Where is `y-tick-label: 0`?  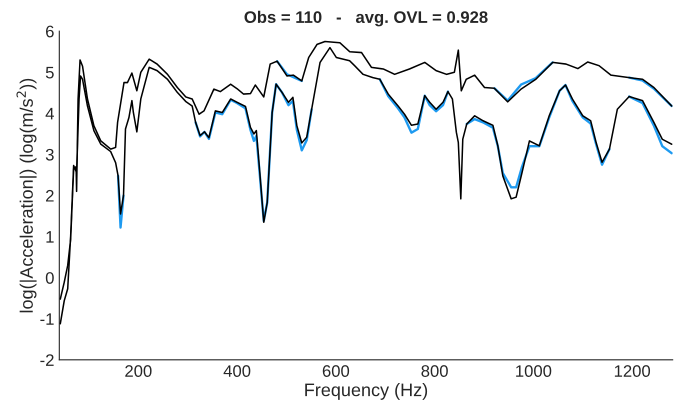 y-tick-label: 0 is located at coordinates (50, 278).